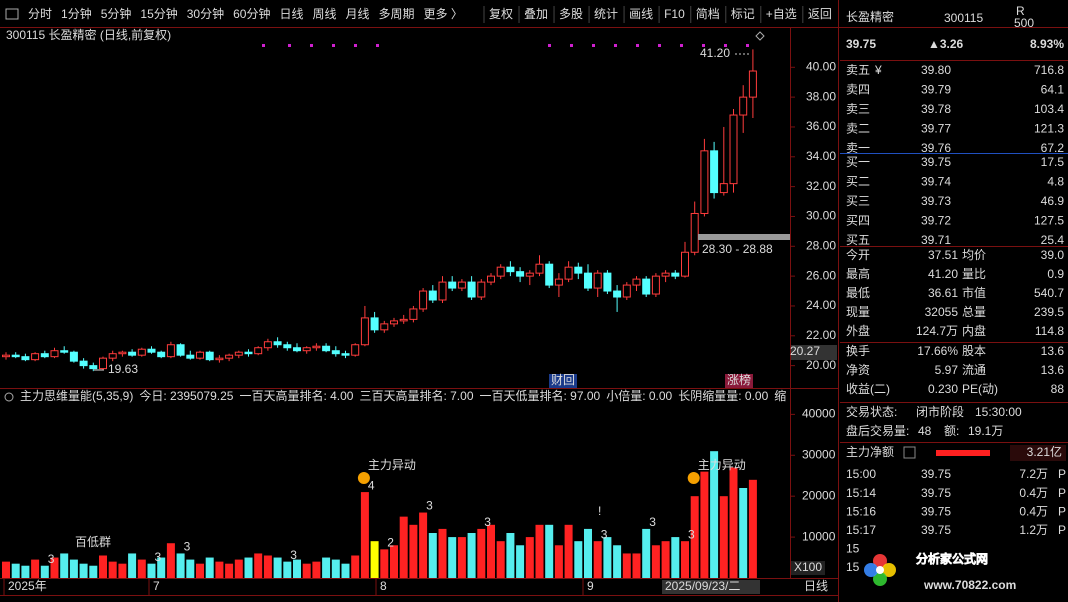  Describe the element at coordinates (156, 586) in the screenshot. I see `time-label: 7` at that location.